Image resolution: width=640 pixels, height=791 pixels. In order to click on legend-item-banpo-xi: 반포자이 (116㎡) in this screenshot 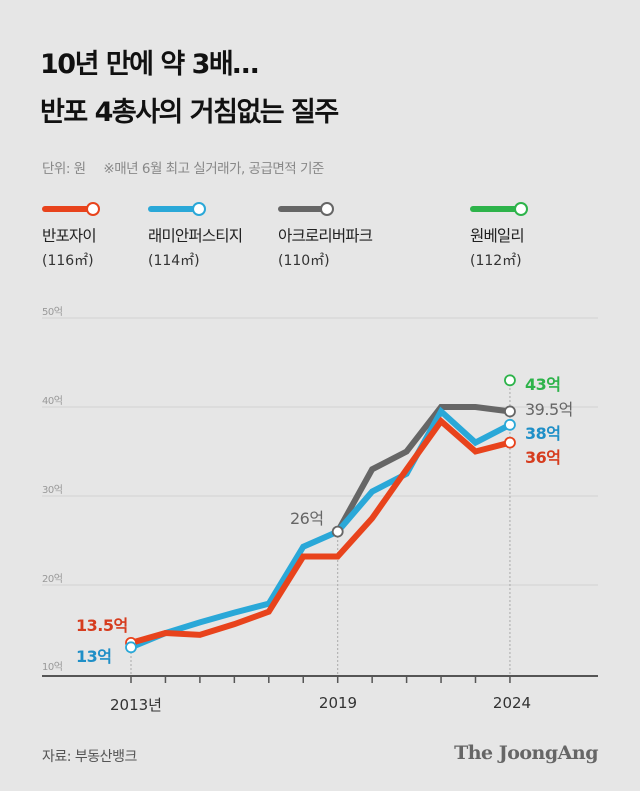, I will do `click(71, 236)`.